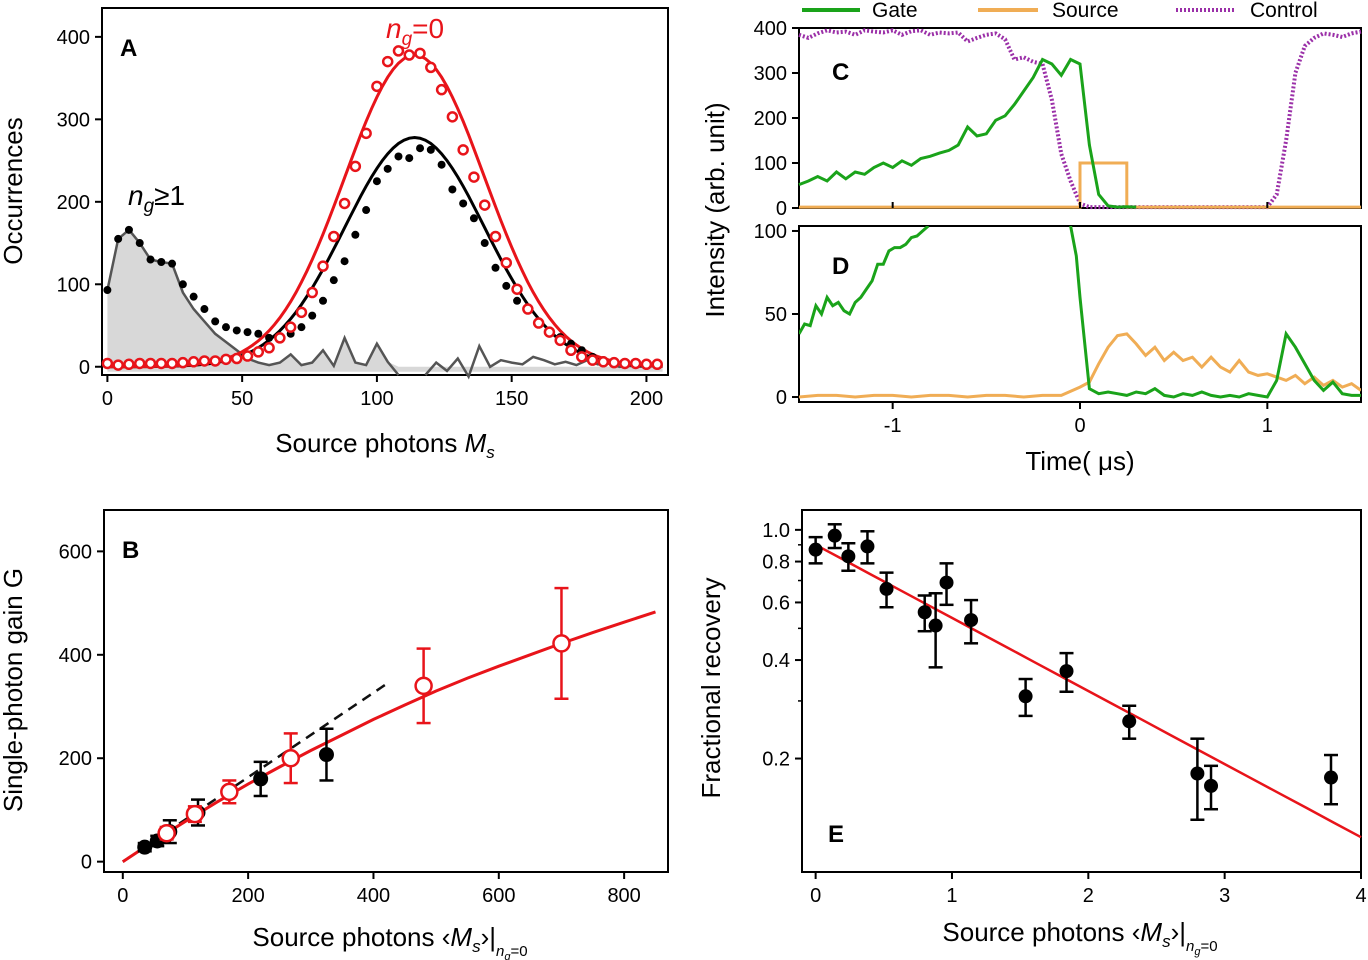  What do you see at coordinates (14, 690) in the screenshot?
I see `panel-b-ylabel: Single-photon gain G` at bounding box center [14, 690].